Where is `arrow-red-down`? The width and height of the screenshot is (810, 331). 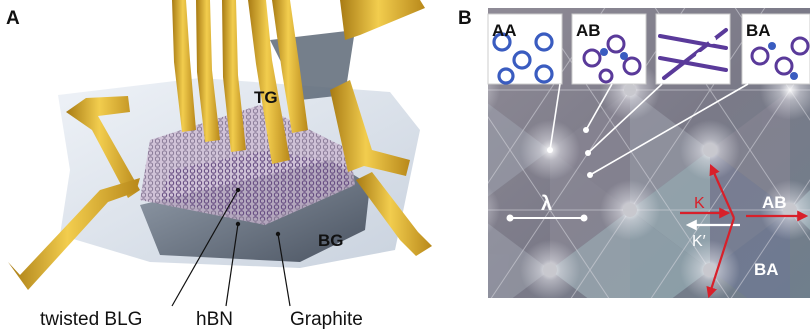 arrow-red-down is located at coordinates (721, 258).